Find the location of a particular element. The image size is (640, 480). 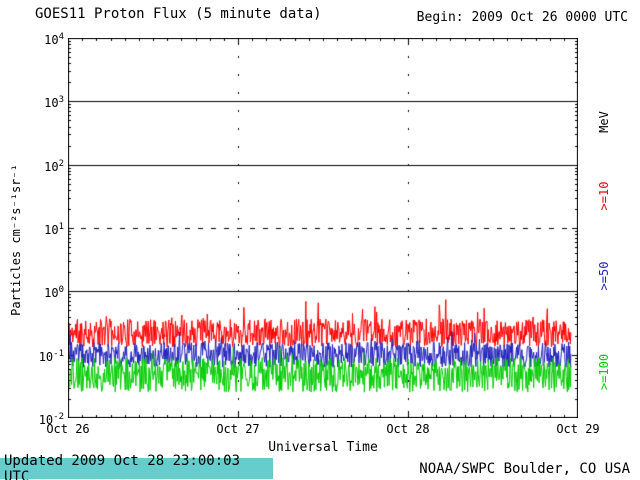

chart-title: GOES11 Proton Flux (5 minute data) is located at coordinates (178, 14).